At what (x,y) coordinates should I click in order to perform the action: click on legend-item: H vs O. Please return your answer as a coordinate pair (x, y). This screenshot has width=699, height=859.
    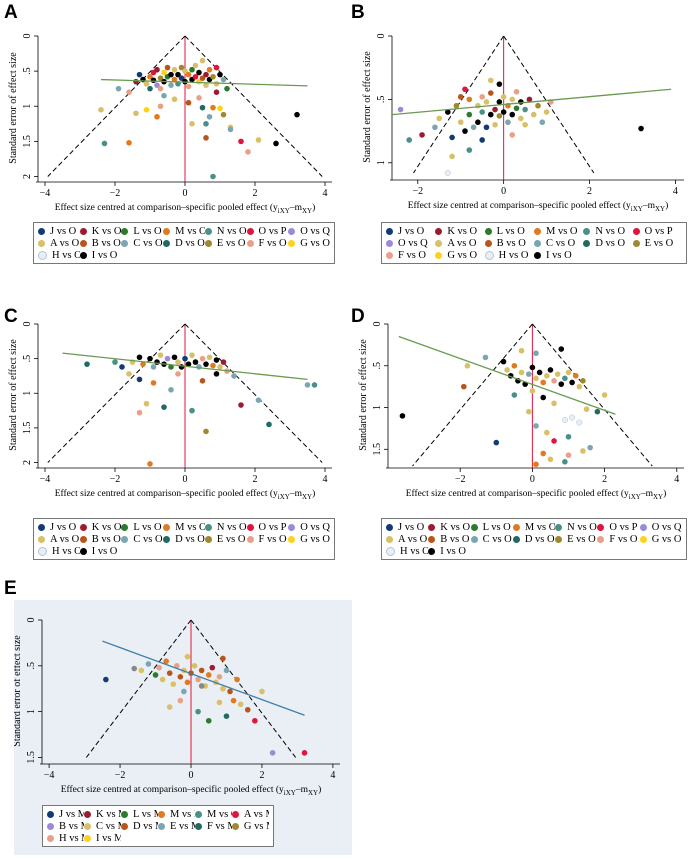
    Looking at the image, I should click on (407, 551).